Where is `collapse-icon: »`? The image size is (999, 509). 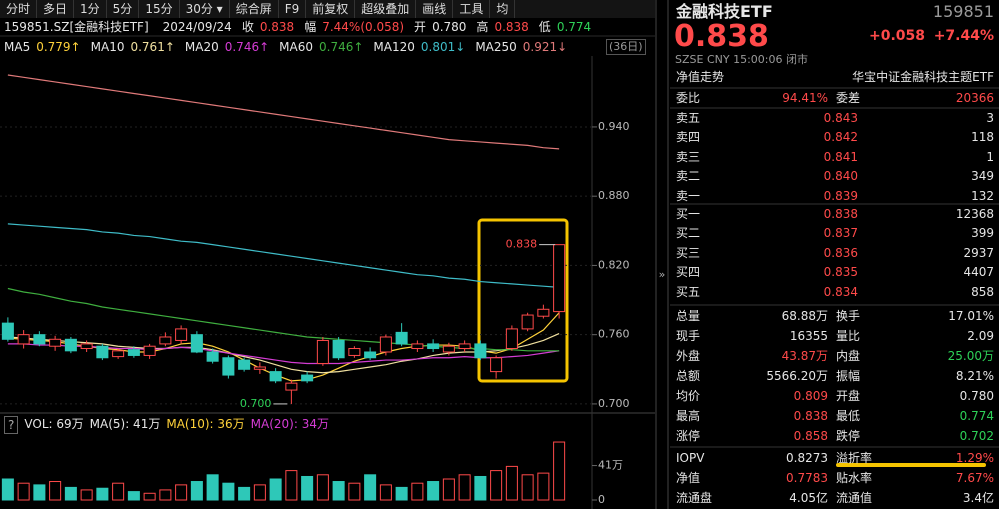 collapse-icon: » is located at coordinates (662, 274).